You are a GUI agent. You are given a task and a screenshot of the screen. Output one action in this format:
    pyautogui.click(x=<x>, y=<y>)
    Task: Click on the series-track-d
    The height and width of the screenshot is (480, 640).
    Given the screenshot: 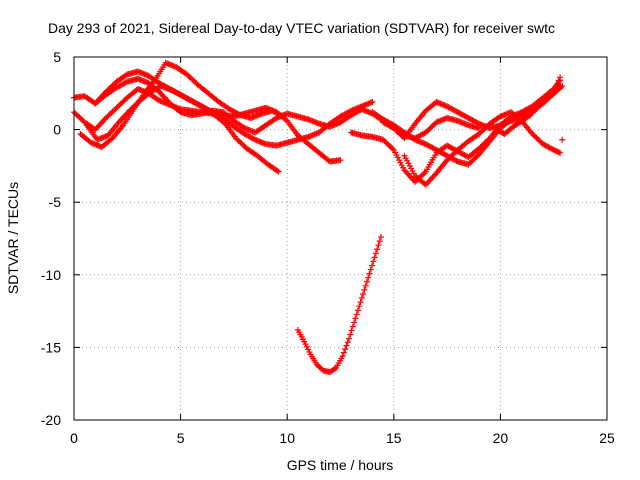 What is the action you would take?
    pyautogui.click(x=182, y=129)
    